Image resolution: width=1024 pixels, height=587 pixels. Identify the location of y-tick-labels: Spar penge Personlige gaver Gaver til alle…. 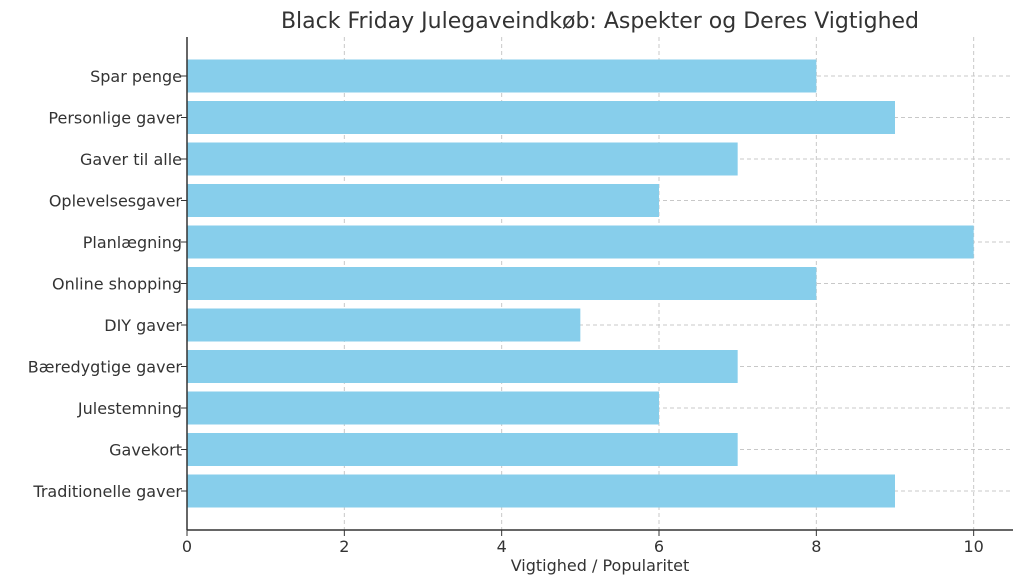
(107, 284).